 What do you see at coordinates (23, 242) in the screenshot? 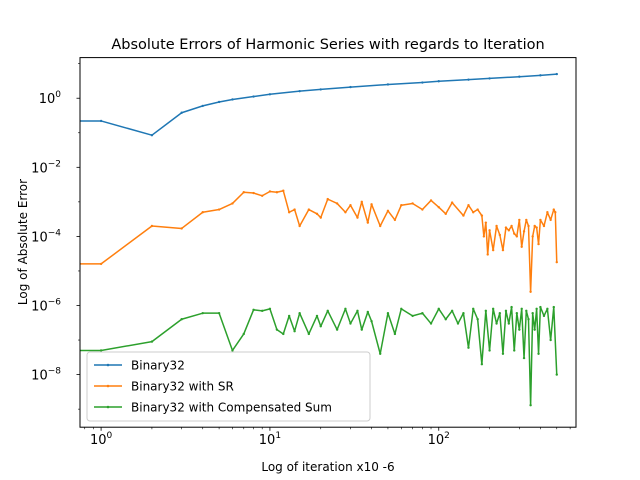
I see `y-axis-label: Log of Absolute Error` at bounding box center [23, 242].